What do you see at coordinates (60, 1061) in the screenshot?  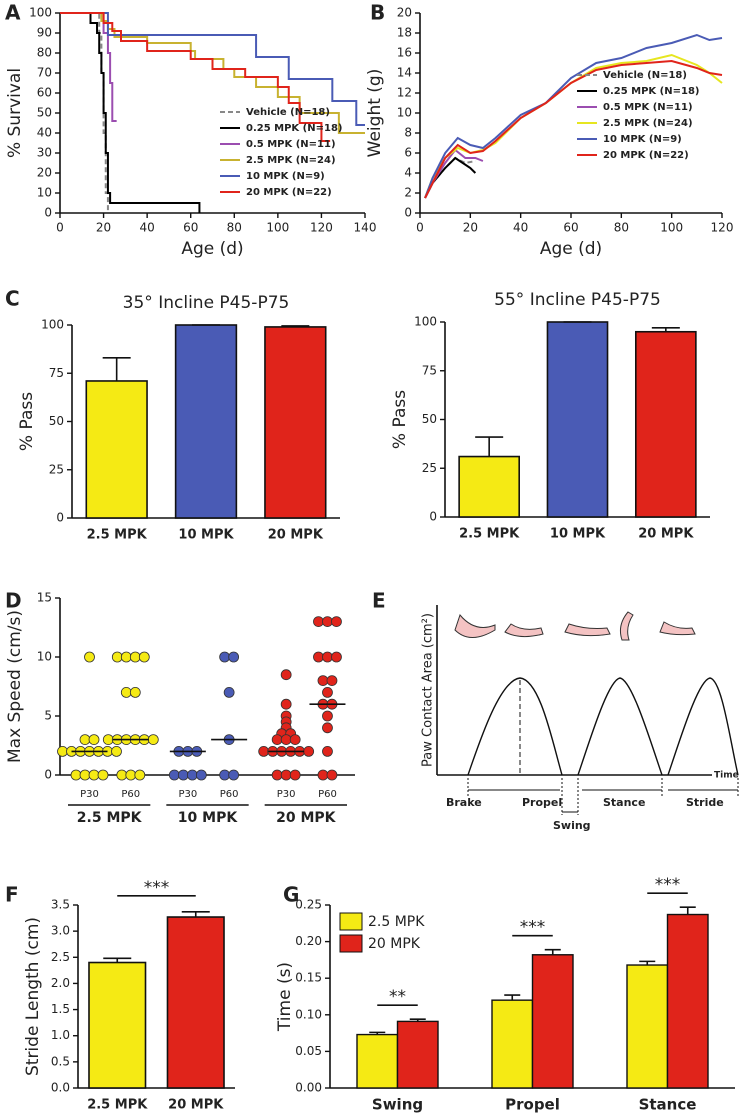 I see `y-tick-label: 0.5` at bounding box center [60, 1061].